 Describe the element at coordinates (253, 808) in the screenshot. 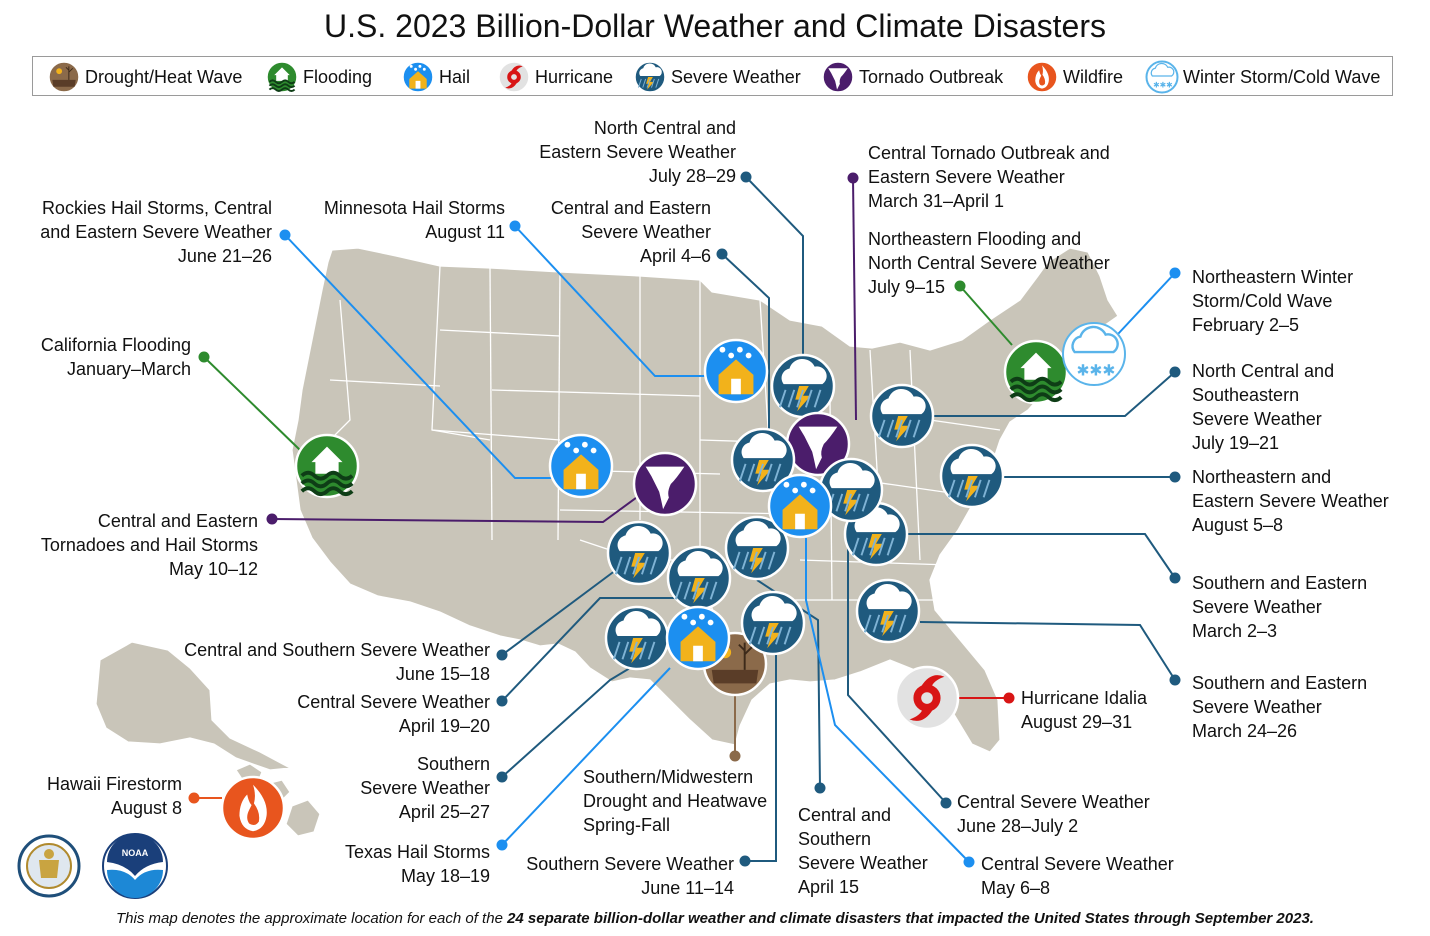

I see `wildfire-event-icon` at that location.